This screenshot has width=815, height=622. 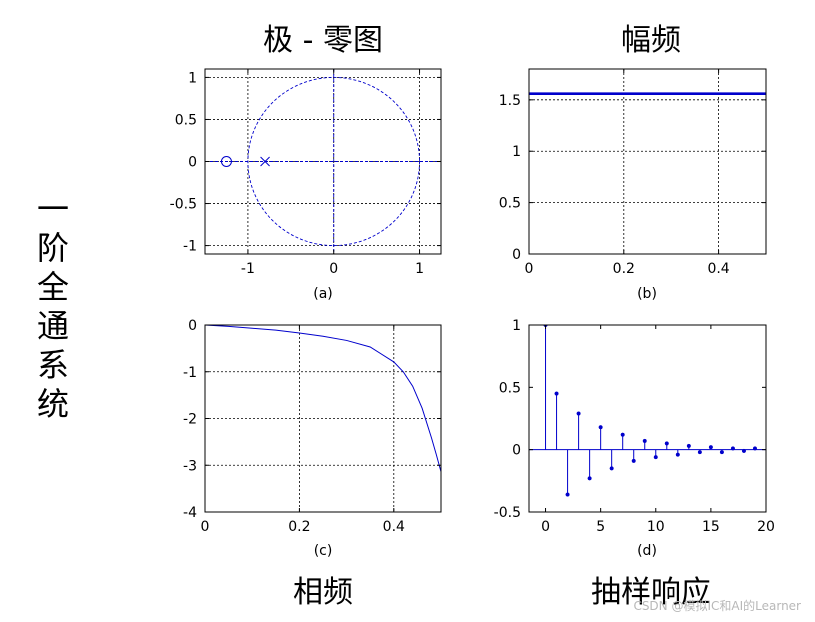 What do you see at coordinates (333, 161) in the screenshot?
I see `unit-circle` at bounding box center [333, 161].